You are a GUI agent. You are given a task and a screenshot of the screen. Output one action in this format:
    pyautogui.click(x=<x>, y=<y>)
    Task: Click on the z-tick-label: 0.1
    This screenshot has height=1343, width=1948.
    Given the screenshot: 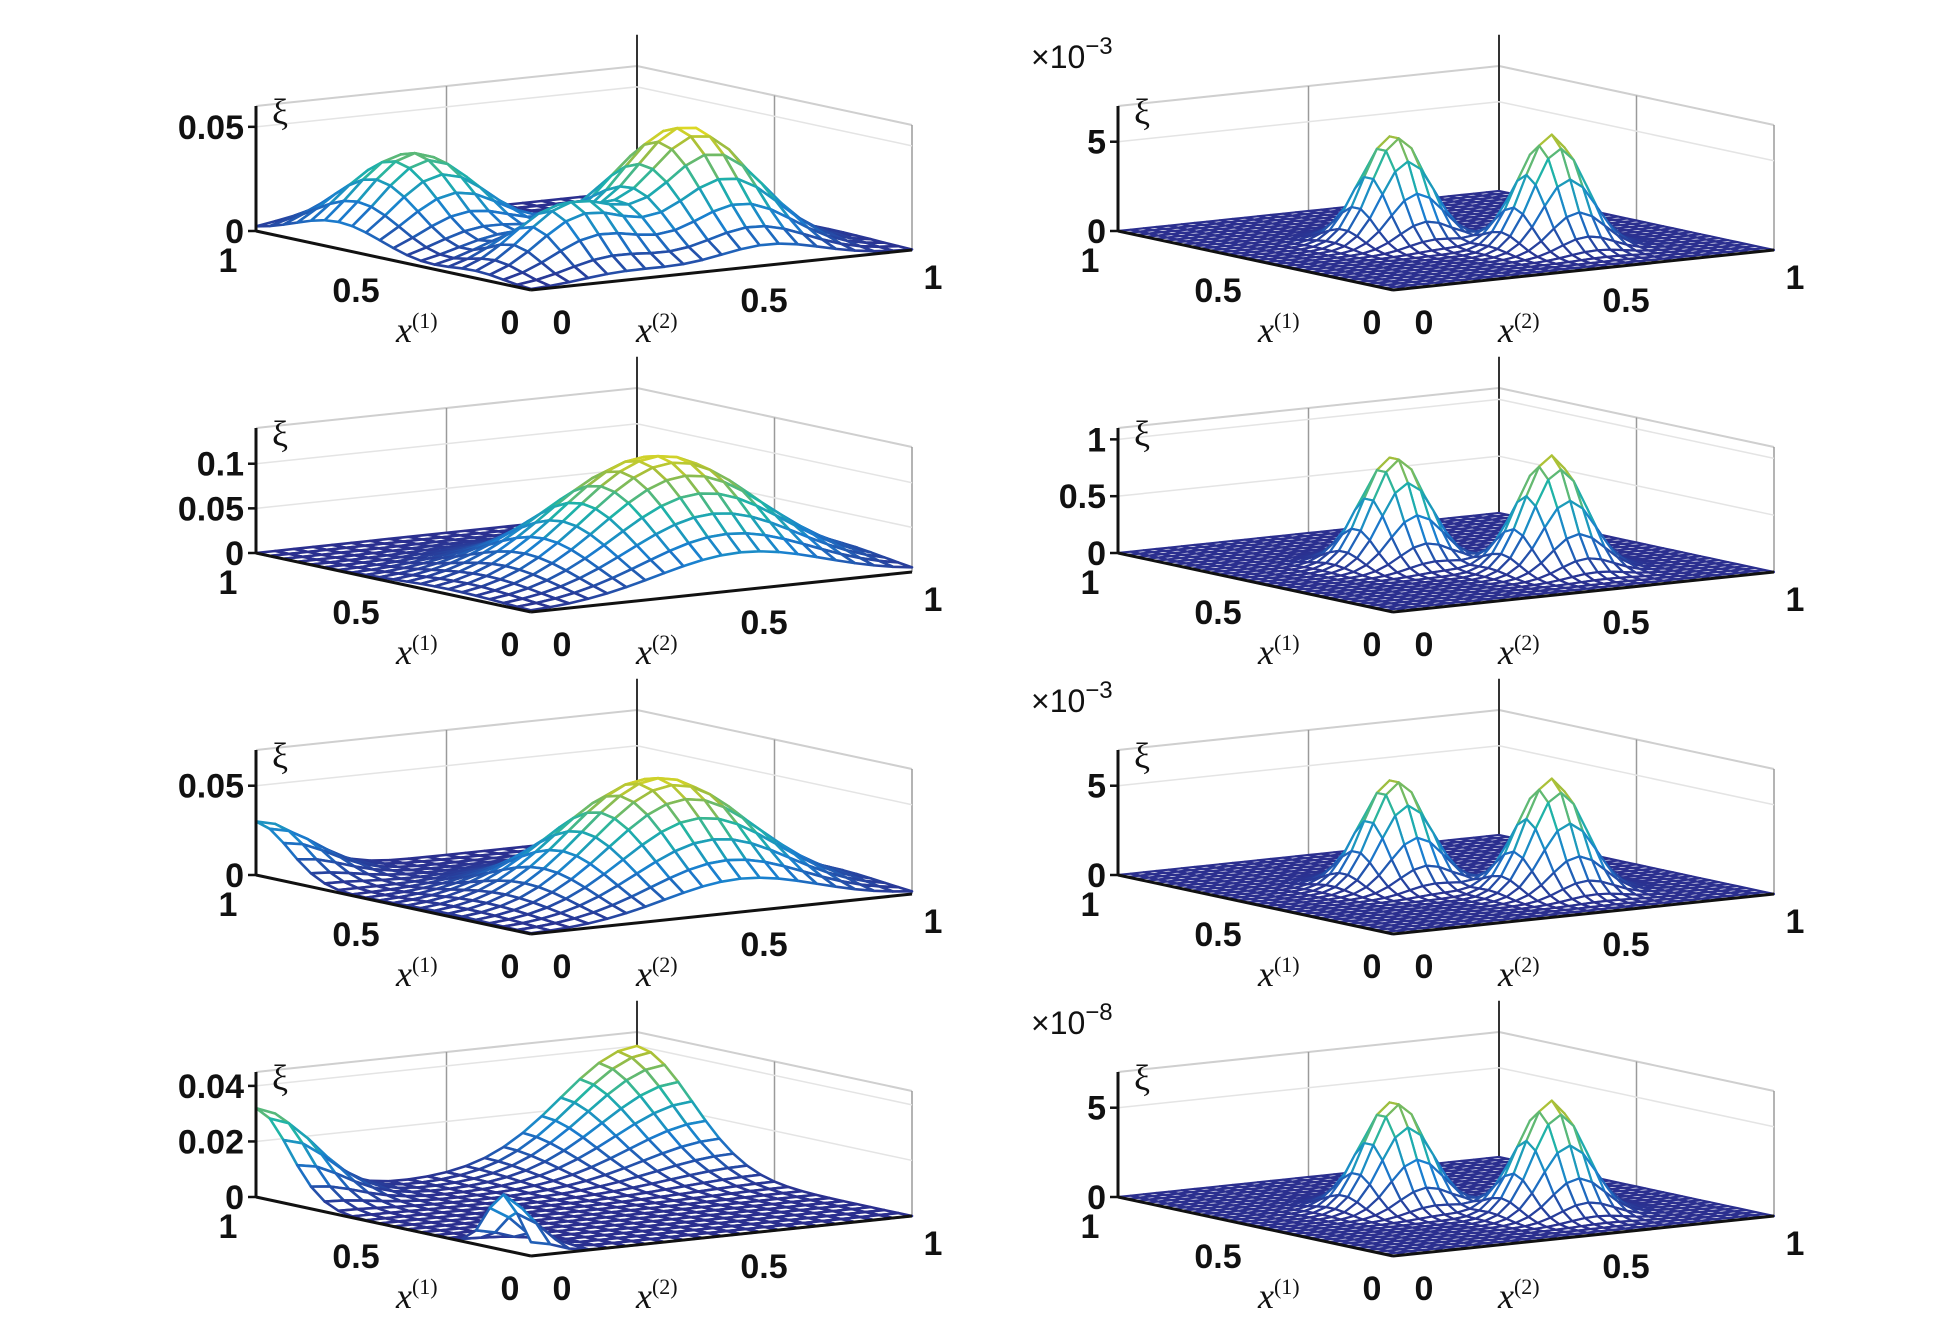 What is the action you would take?
    pyautogui.click(x=220, y=465)
    